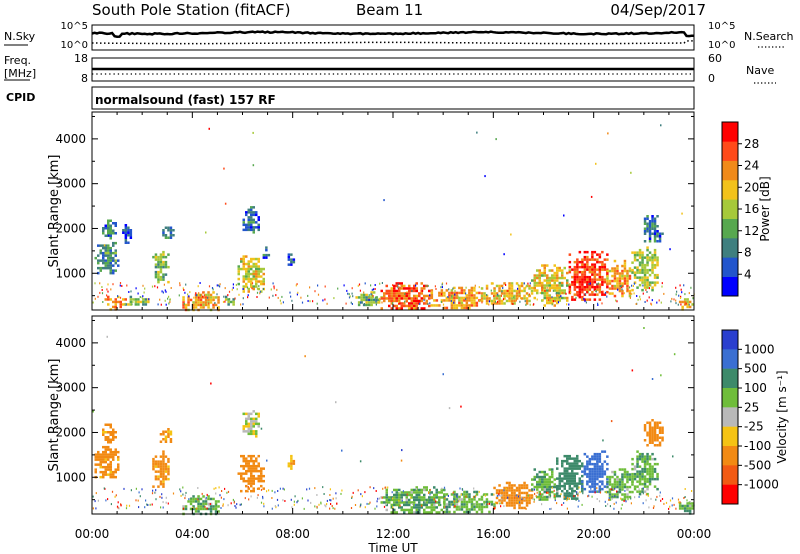 This screenshot has width=800, height=554. I want to click on colorbar-swatch, so click(730, 209).